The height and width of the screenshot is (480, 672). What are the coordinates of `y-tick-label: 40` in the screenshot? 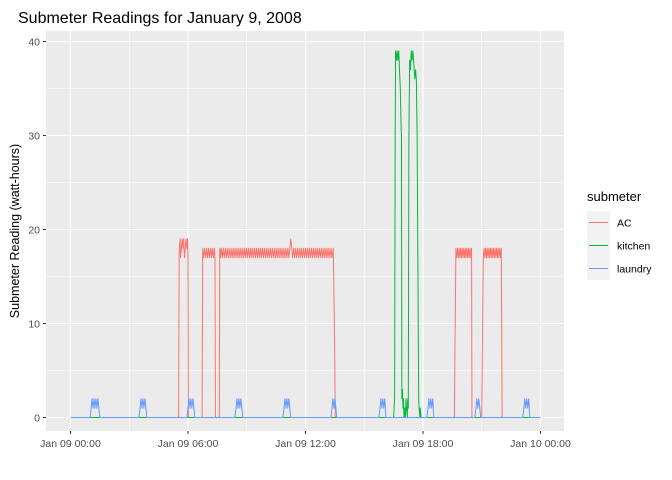 It's located at (34, 43).